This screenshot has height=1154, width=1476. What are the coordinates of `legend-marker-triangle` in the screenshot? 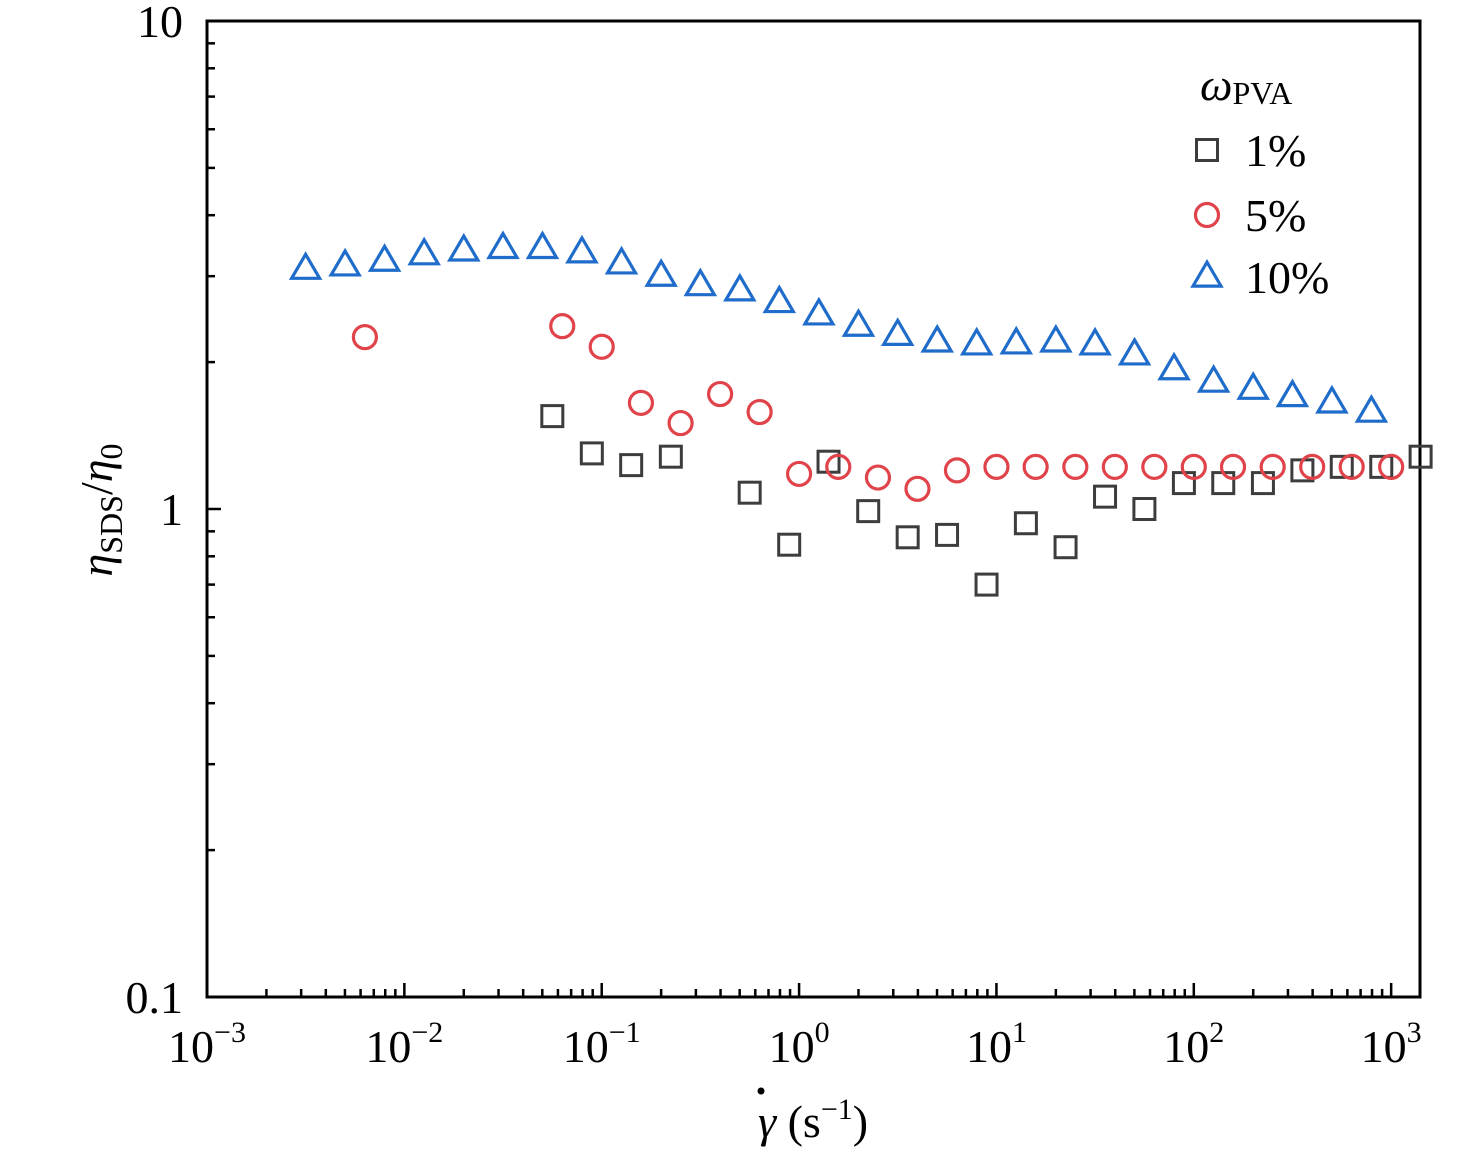 It's located at (1207, 273).